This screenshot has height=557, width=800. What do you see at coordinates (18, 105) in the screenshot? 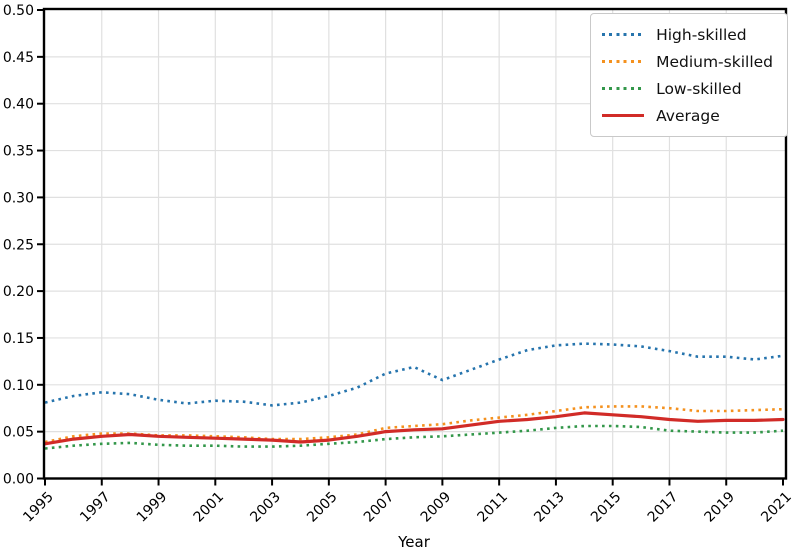
I see `y-tick-label: 0.40` at bounding box center [18, 105].